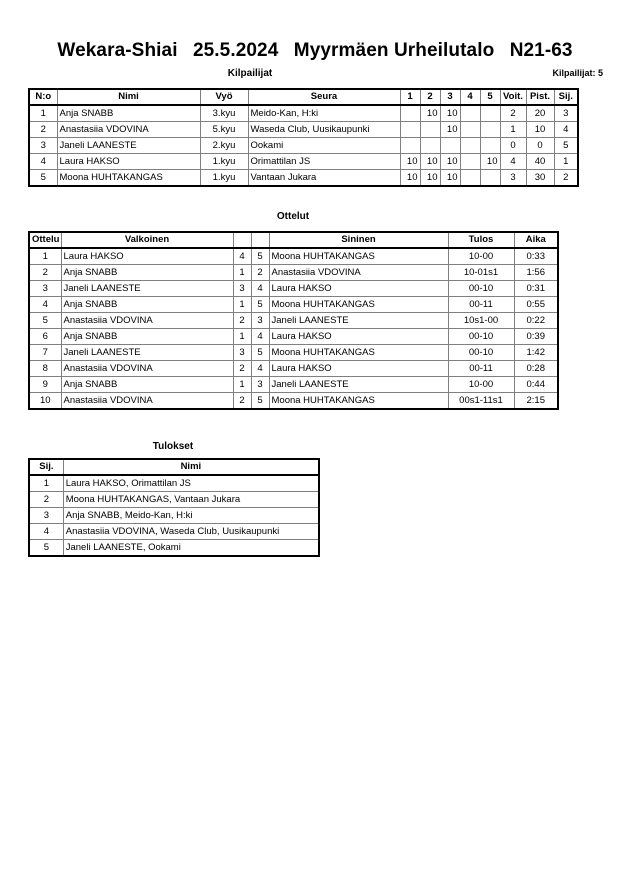  What do you see at coordinates (566, 178) in the screenshot?
I see `cell-rank: 2` at bounding box center [566, 178].